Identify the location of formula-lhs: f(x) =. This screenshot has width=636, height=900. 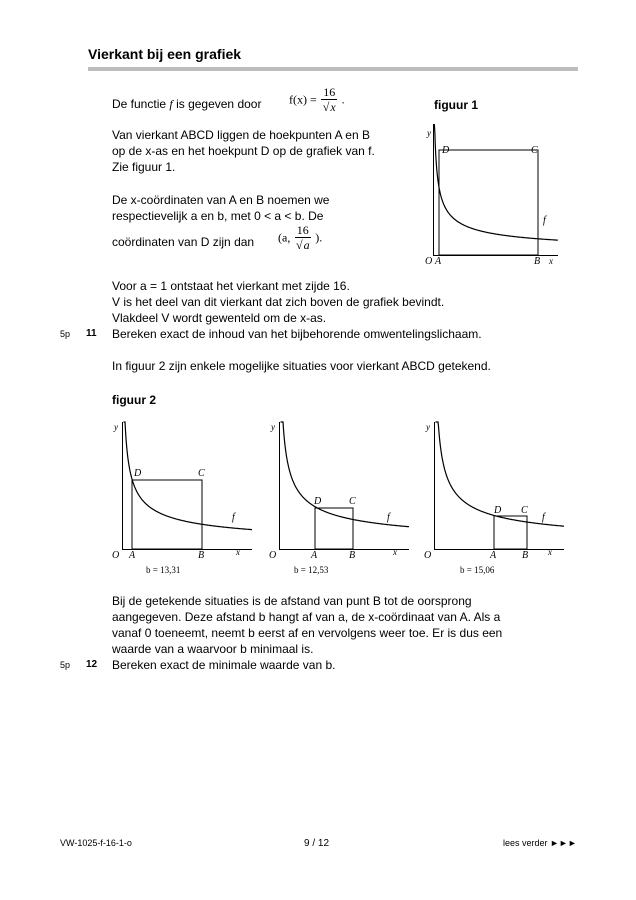
(303, 99).